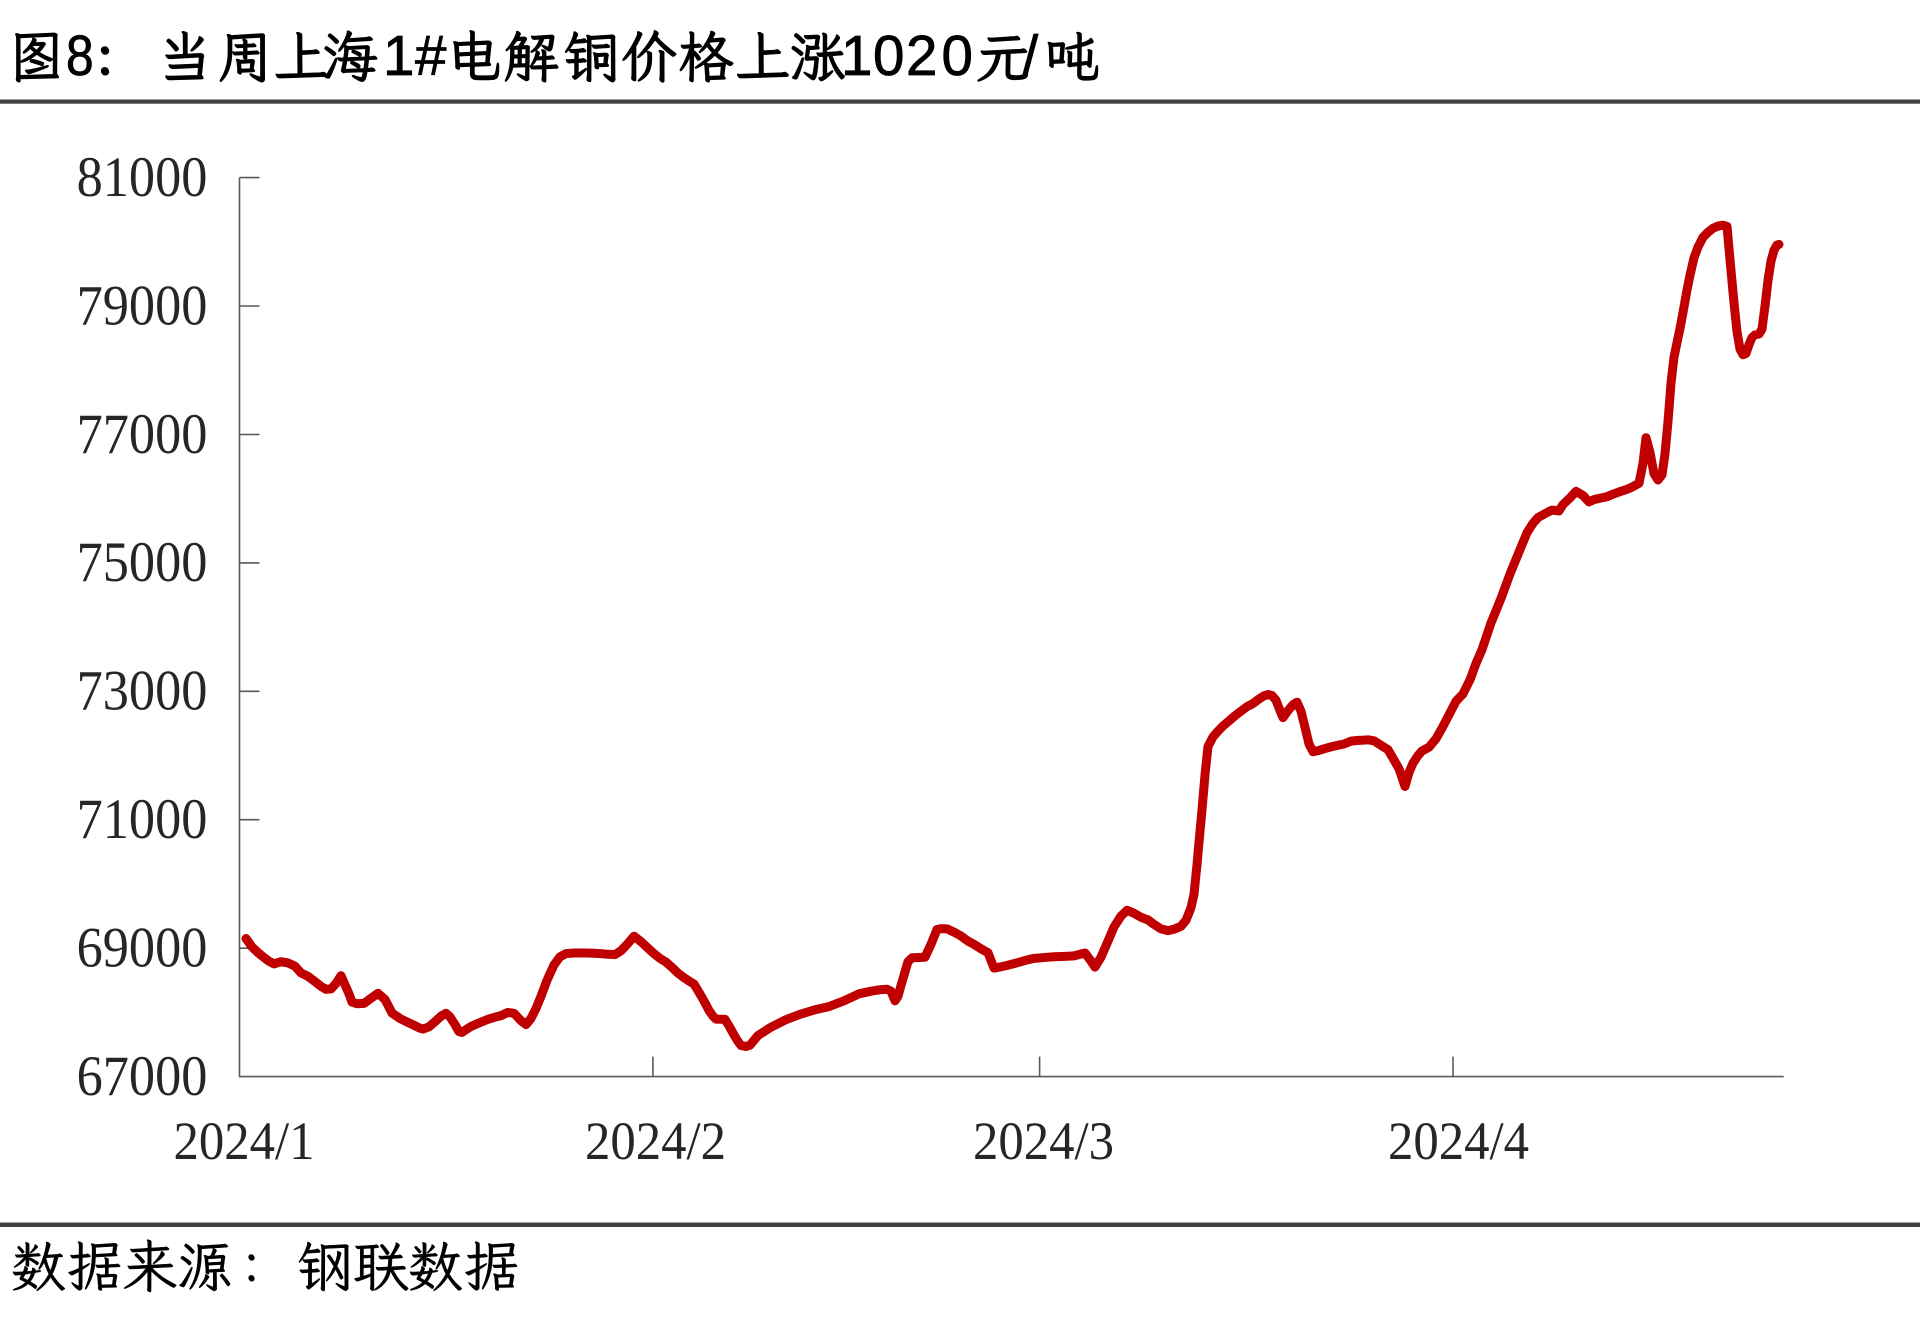 This screenshot has width=1920, height=1331. What do you see at coordinates (142, 819) in the screenshot?
I see `svg-text: 71000` at bounding box center [142, 819].